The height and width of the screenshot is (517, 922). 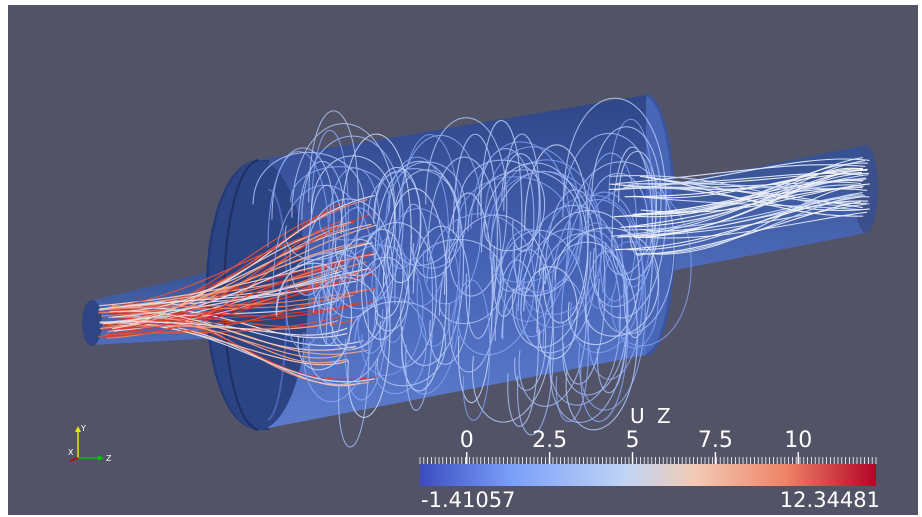 I want to click on axis-z-label: Z, so click(x=109, y=458).